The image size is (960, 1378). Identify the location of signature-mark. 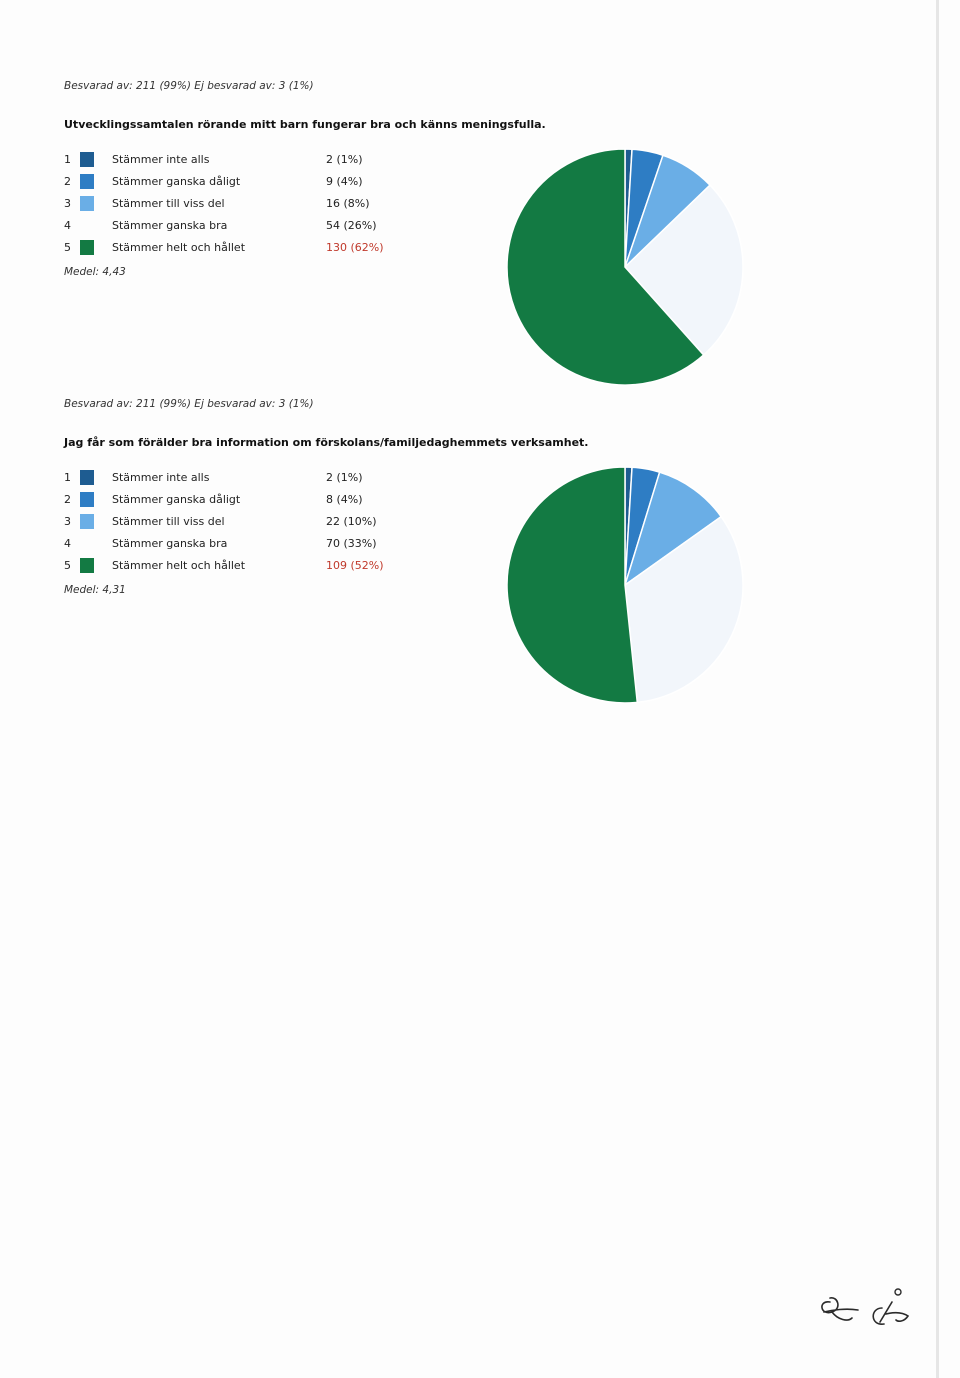
(865, 1306).